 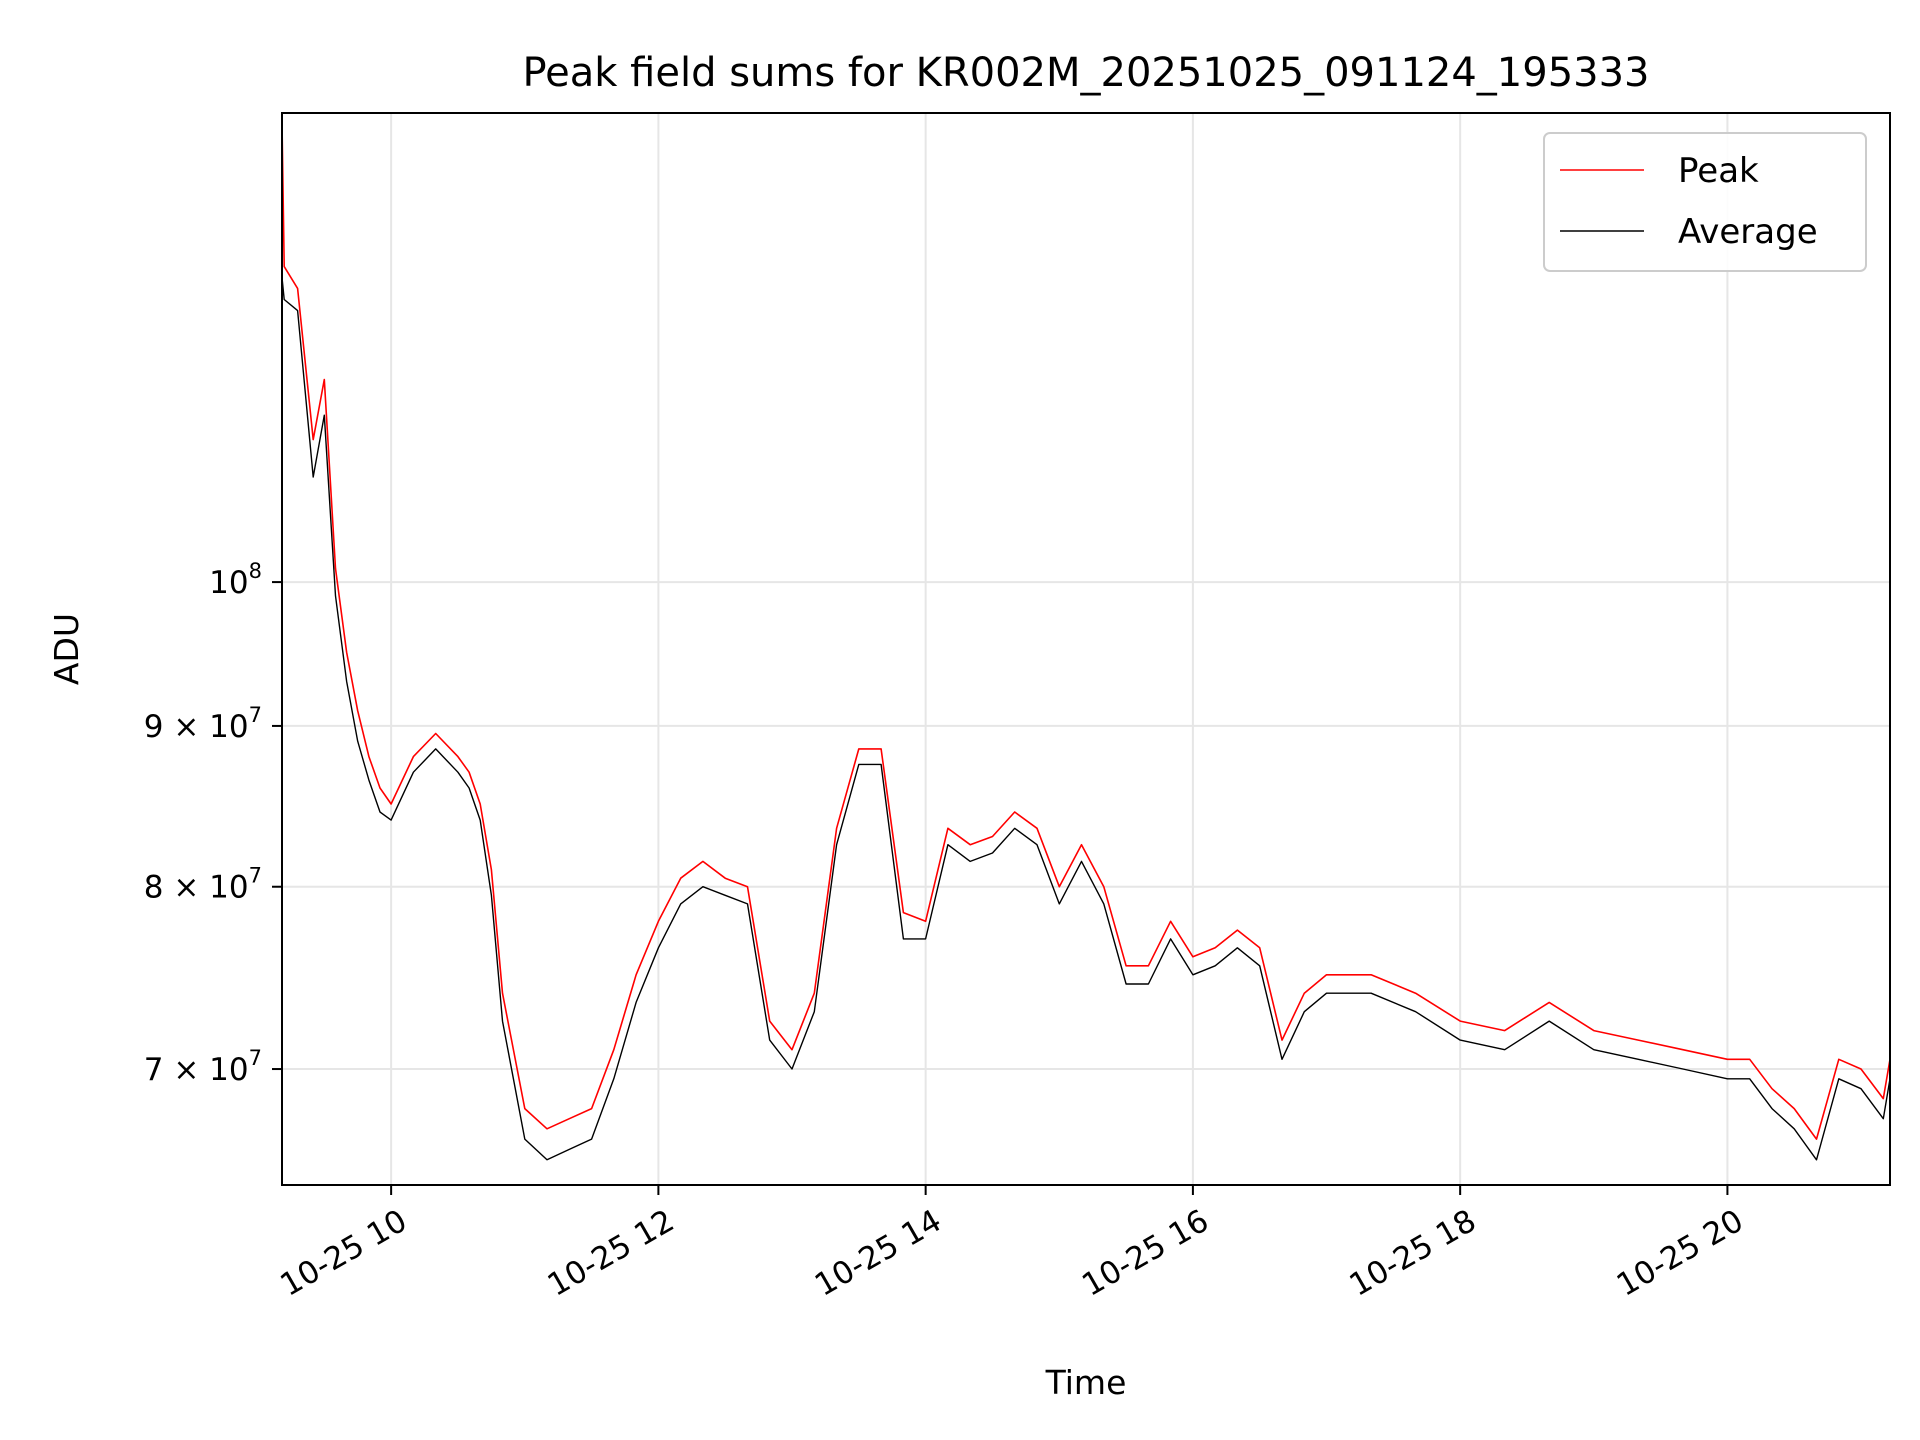 I want to click on y-tick-label: 7 × 10⁷, so click(x=203, y=1067).